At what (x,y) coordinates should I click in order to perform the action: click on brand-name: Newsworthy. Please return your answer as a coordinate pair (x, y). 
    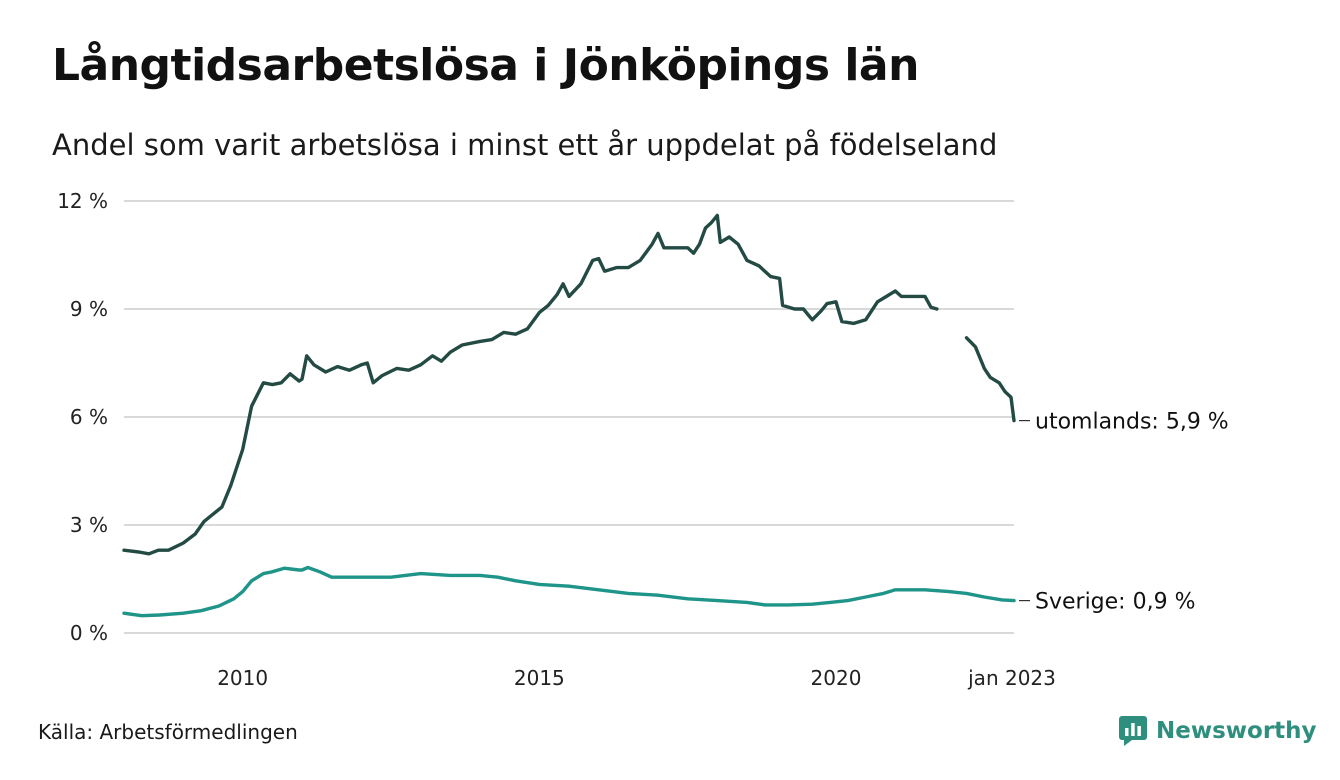
    Looking at the image, I should click on (1236, 731).